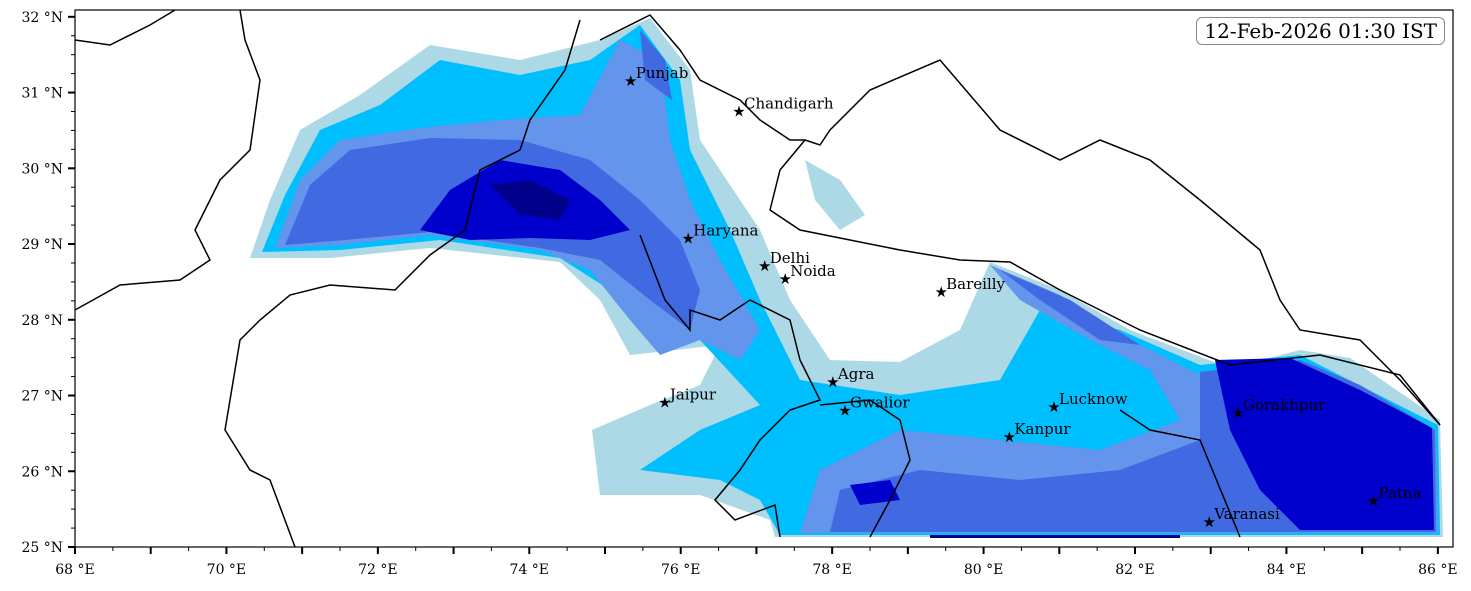 Image resolution: width=1471 pixels, height=591 pixels. What do you see at coordinates (42, 18) in the screenshot?
I see `y-tick-label: 32 °N` at bounding box center [42, 18].